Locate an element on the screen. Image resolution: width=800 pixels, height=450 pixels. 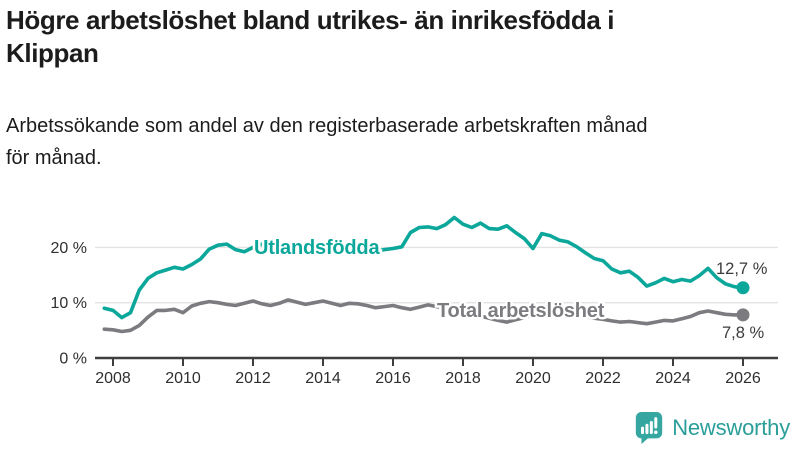
logo-bar-large is located at coordinates (652, 427).